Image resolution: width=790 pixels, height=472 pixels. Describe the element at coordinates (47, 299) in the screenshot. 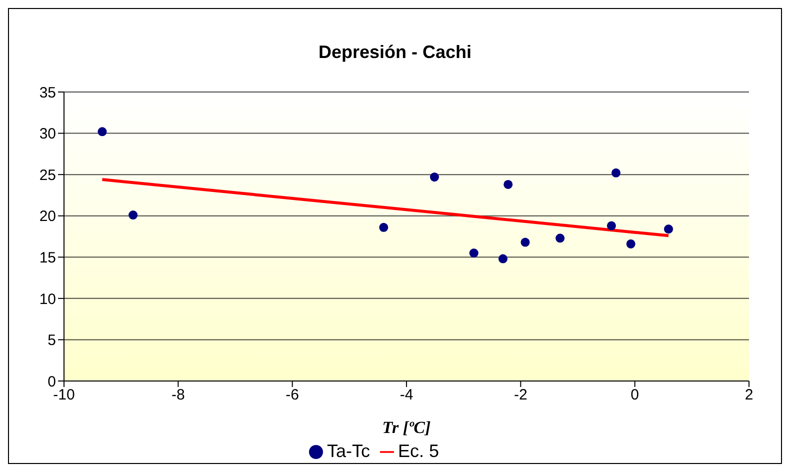

I see `y-tick-label: 10` at that location.